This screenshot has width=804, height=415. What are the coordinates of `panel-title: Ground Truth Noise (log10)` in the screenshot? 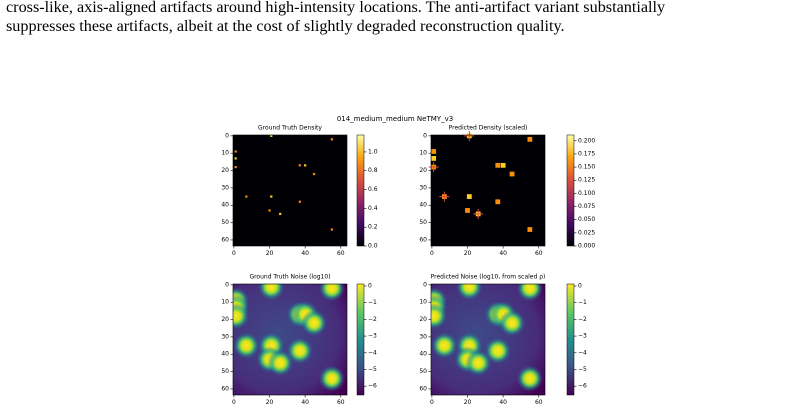 It's located at (289, 277).